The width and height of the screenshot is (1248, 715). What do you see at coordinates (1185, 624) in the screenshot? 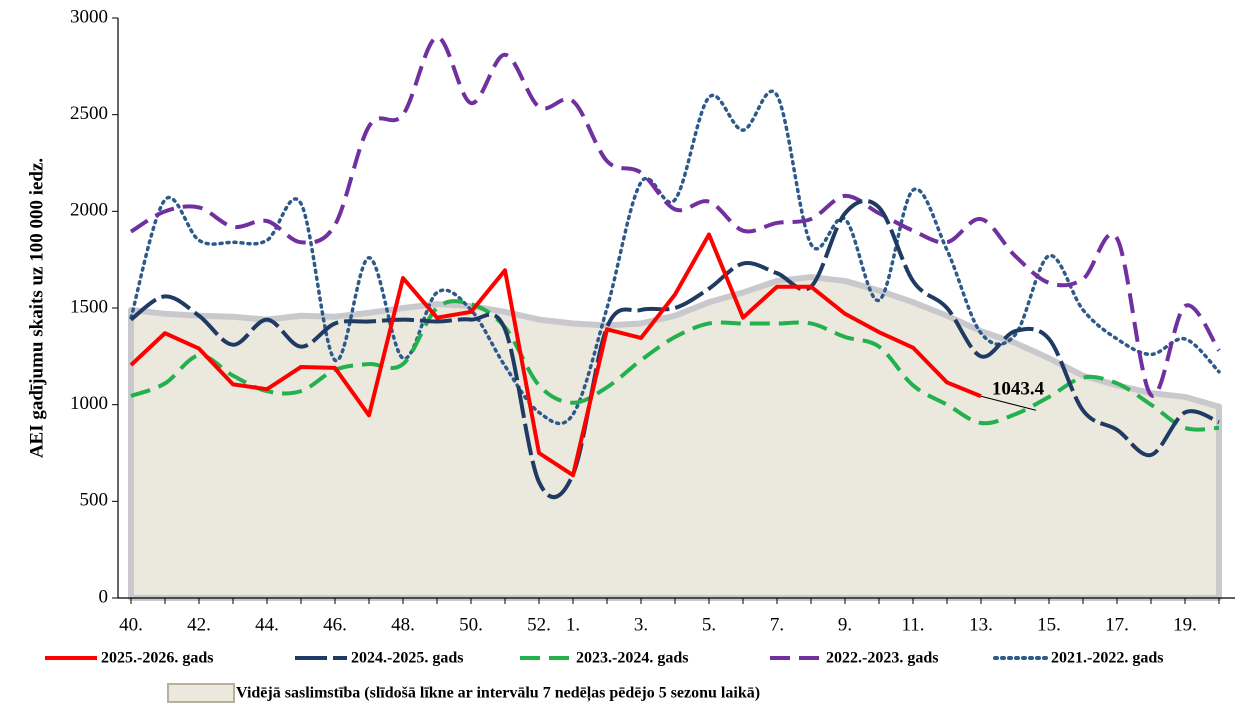
I see `x-tick-label: 19.` at bounding box center [1185, 624].